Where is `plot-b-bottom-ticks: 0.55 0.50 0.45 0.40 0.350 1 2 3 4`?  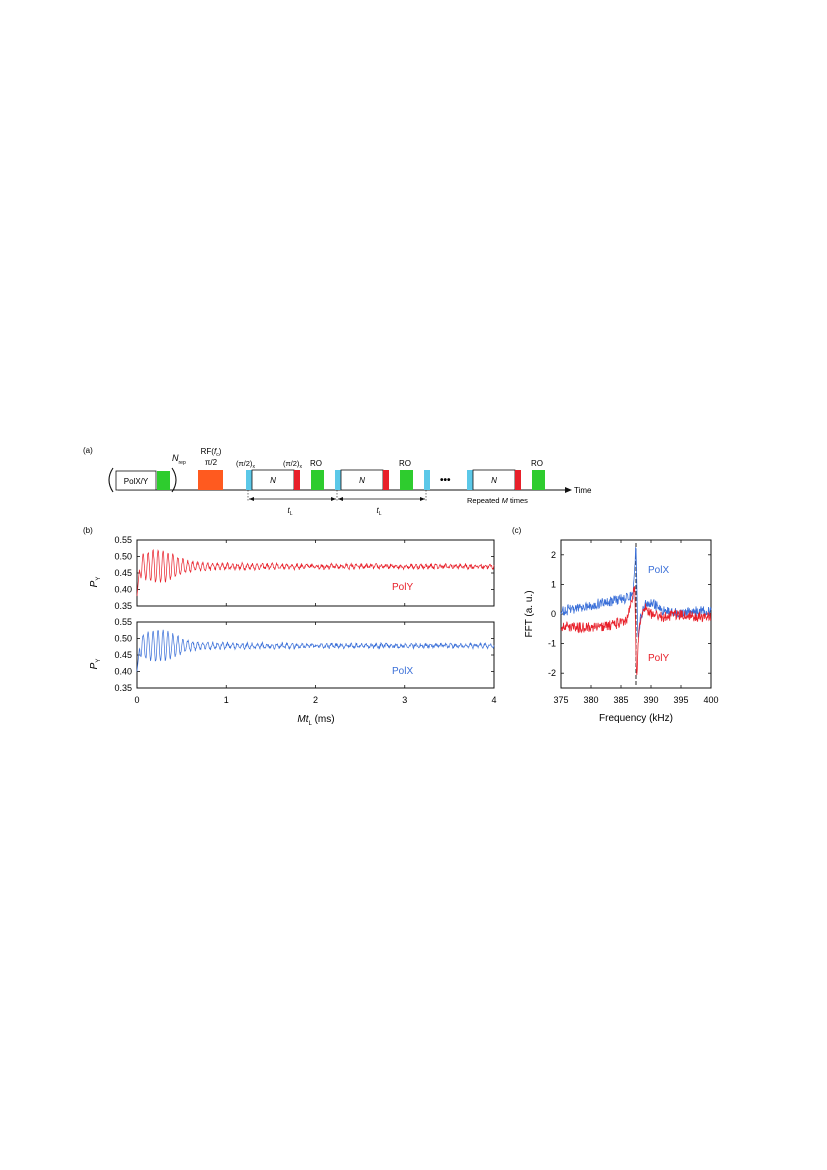 plot-b-bottom-ticks: 0.55 0.50 0.45 0.40 0.350 1 2 3 4 is located at coordinates (305, 661).